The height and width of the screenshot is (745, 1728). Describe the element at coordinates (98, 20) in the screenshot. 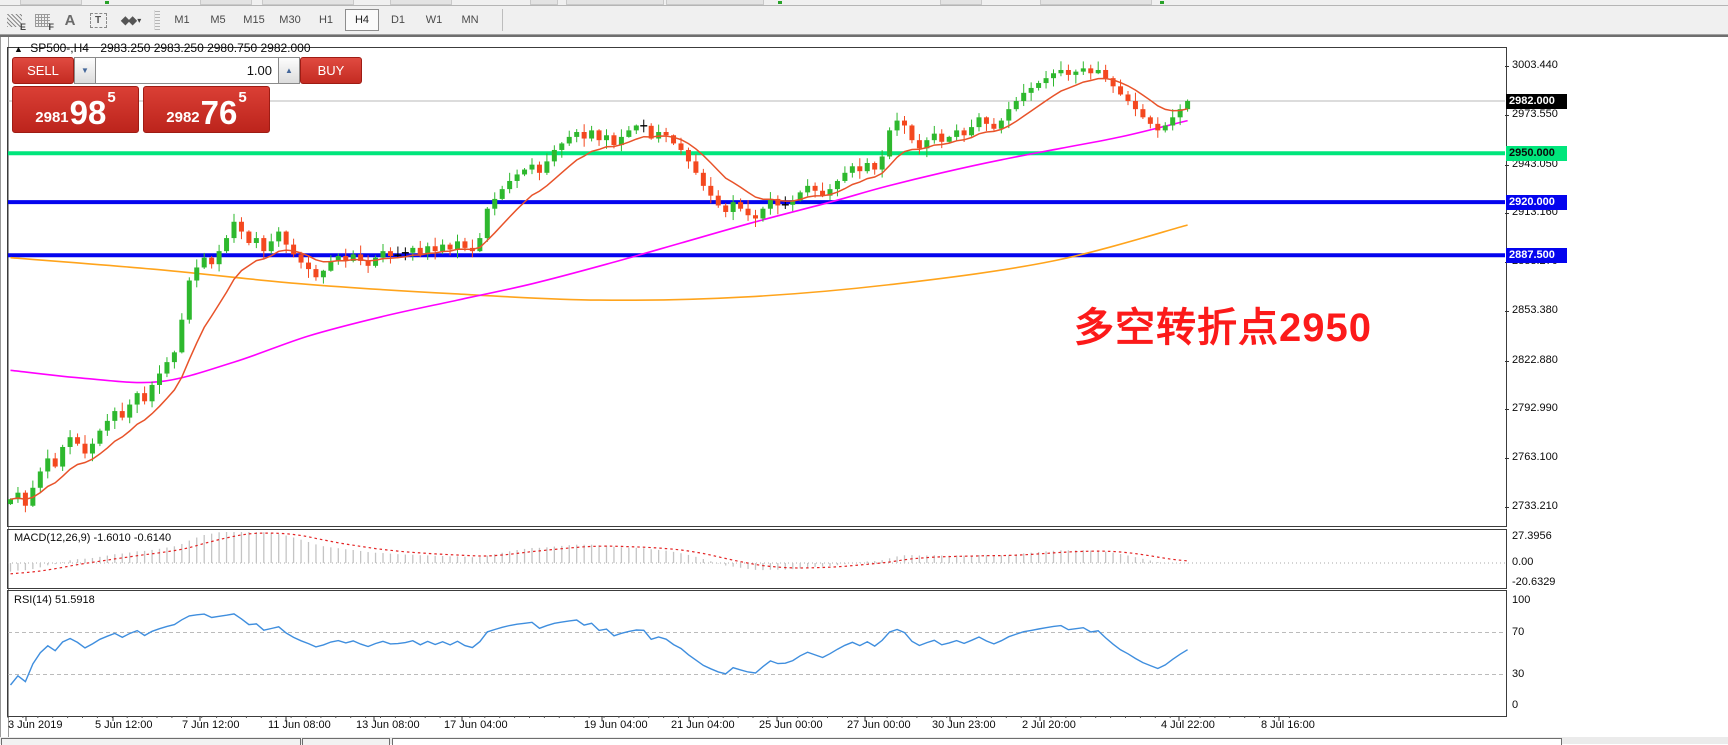

I see `text-box-tool-button: T` at that location.